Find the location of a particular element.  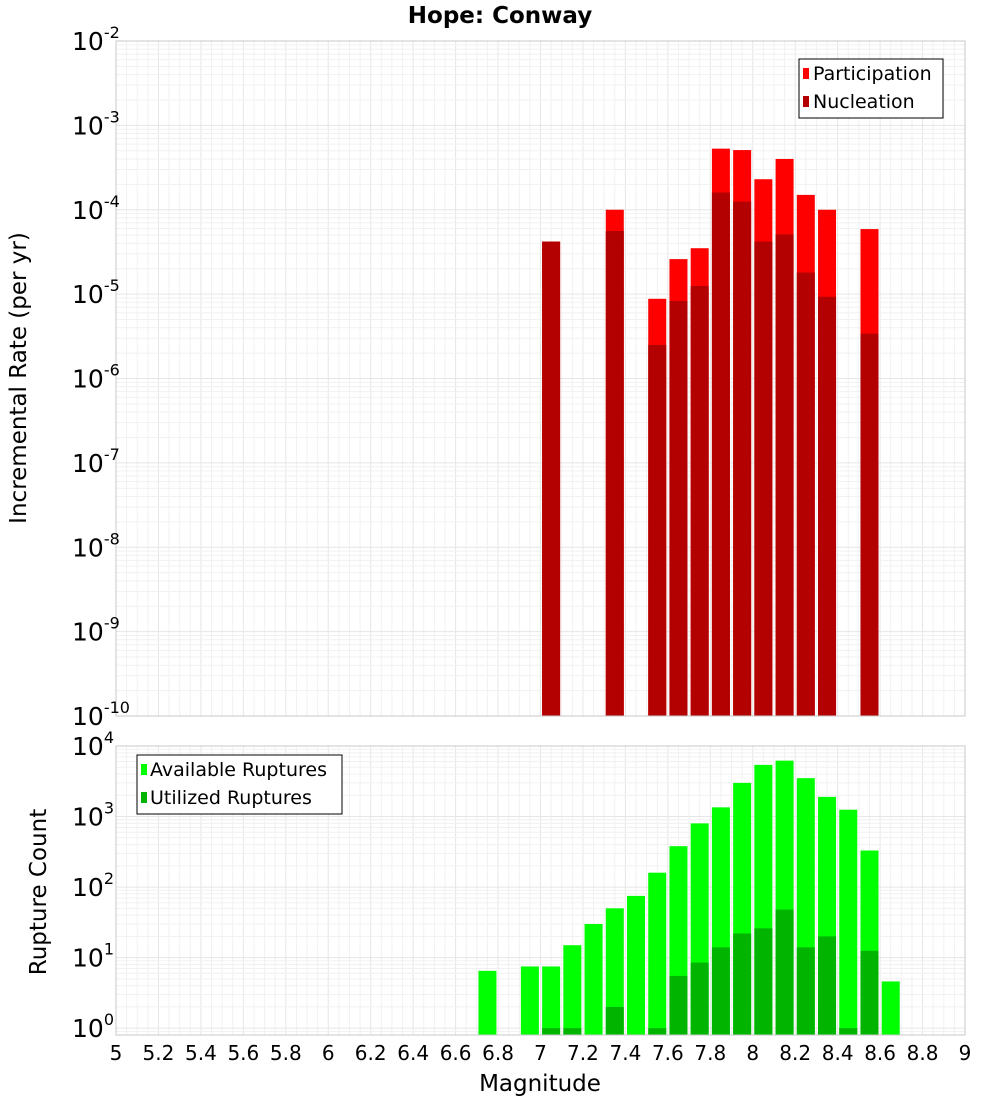

legend-swatch-utilized is located at coordinates (144, 797).